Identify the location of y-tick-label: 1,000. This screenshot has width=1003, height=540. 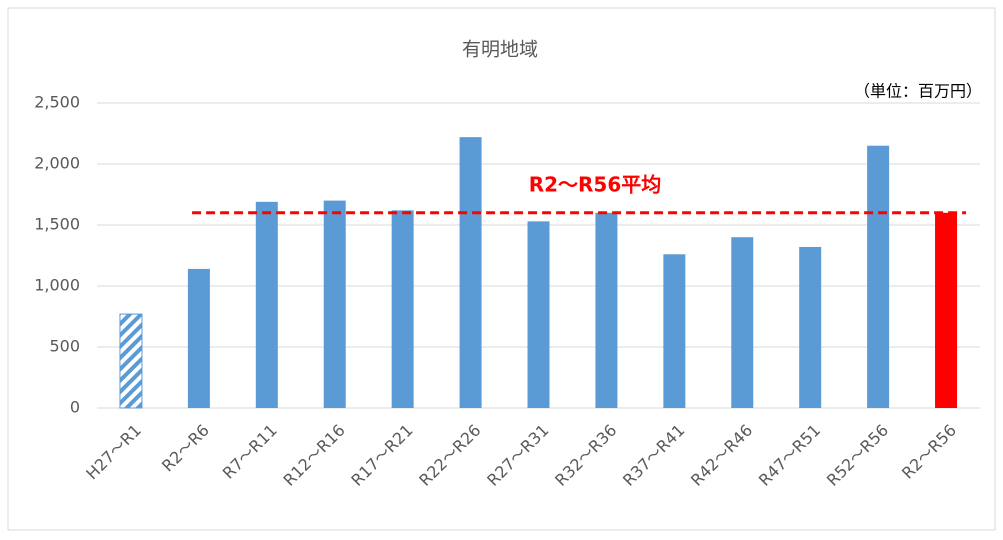
(57, 285).